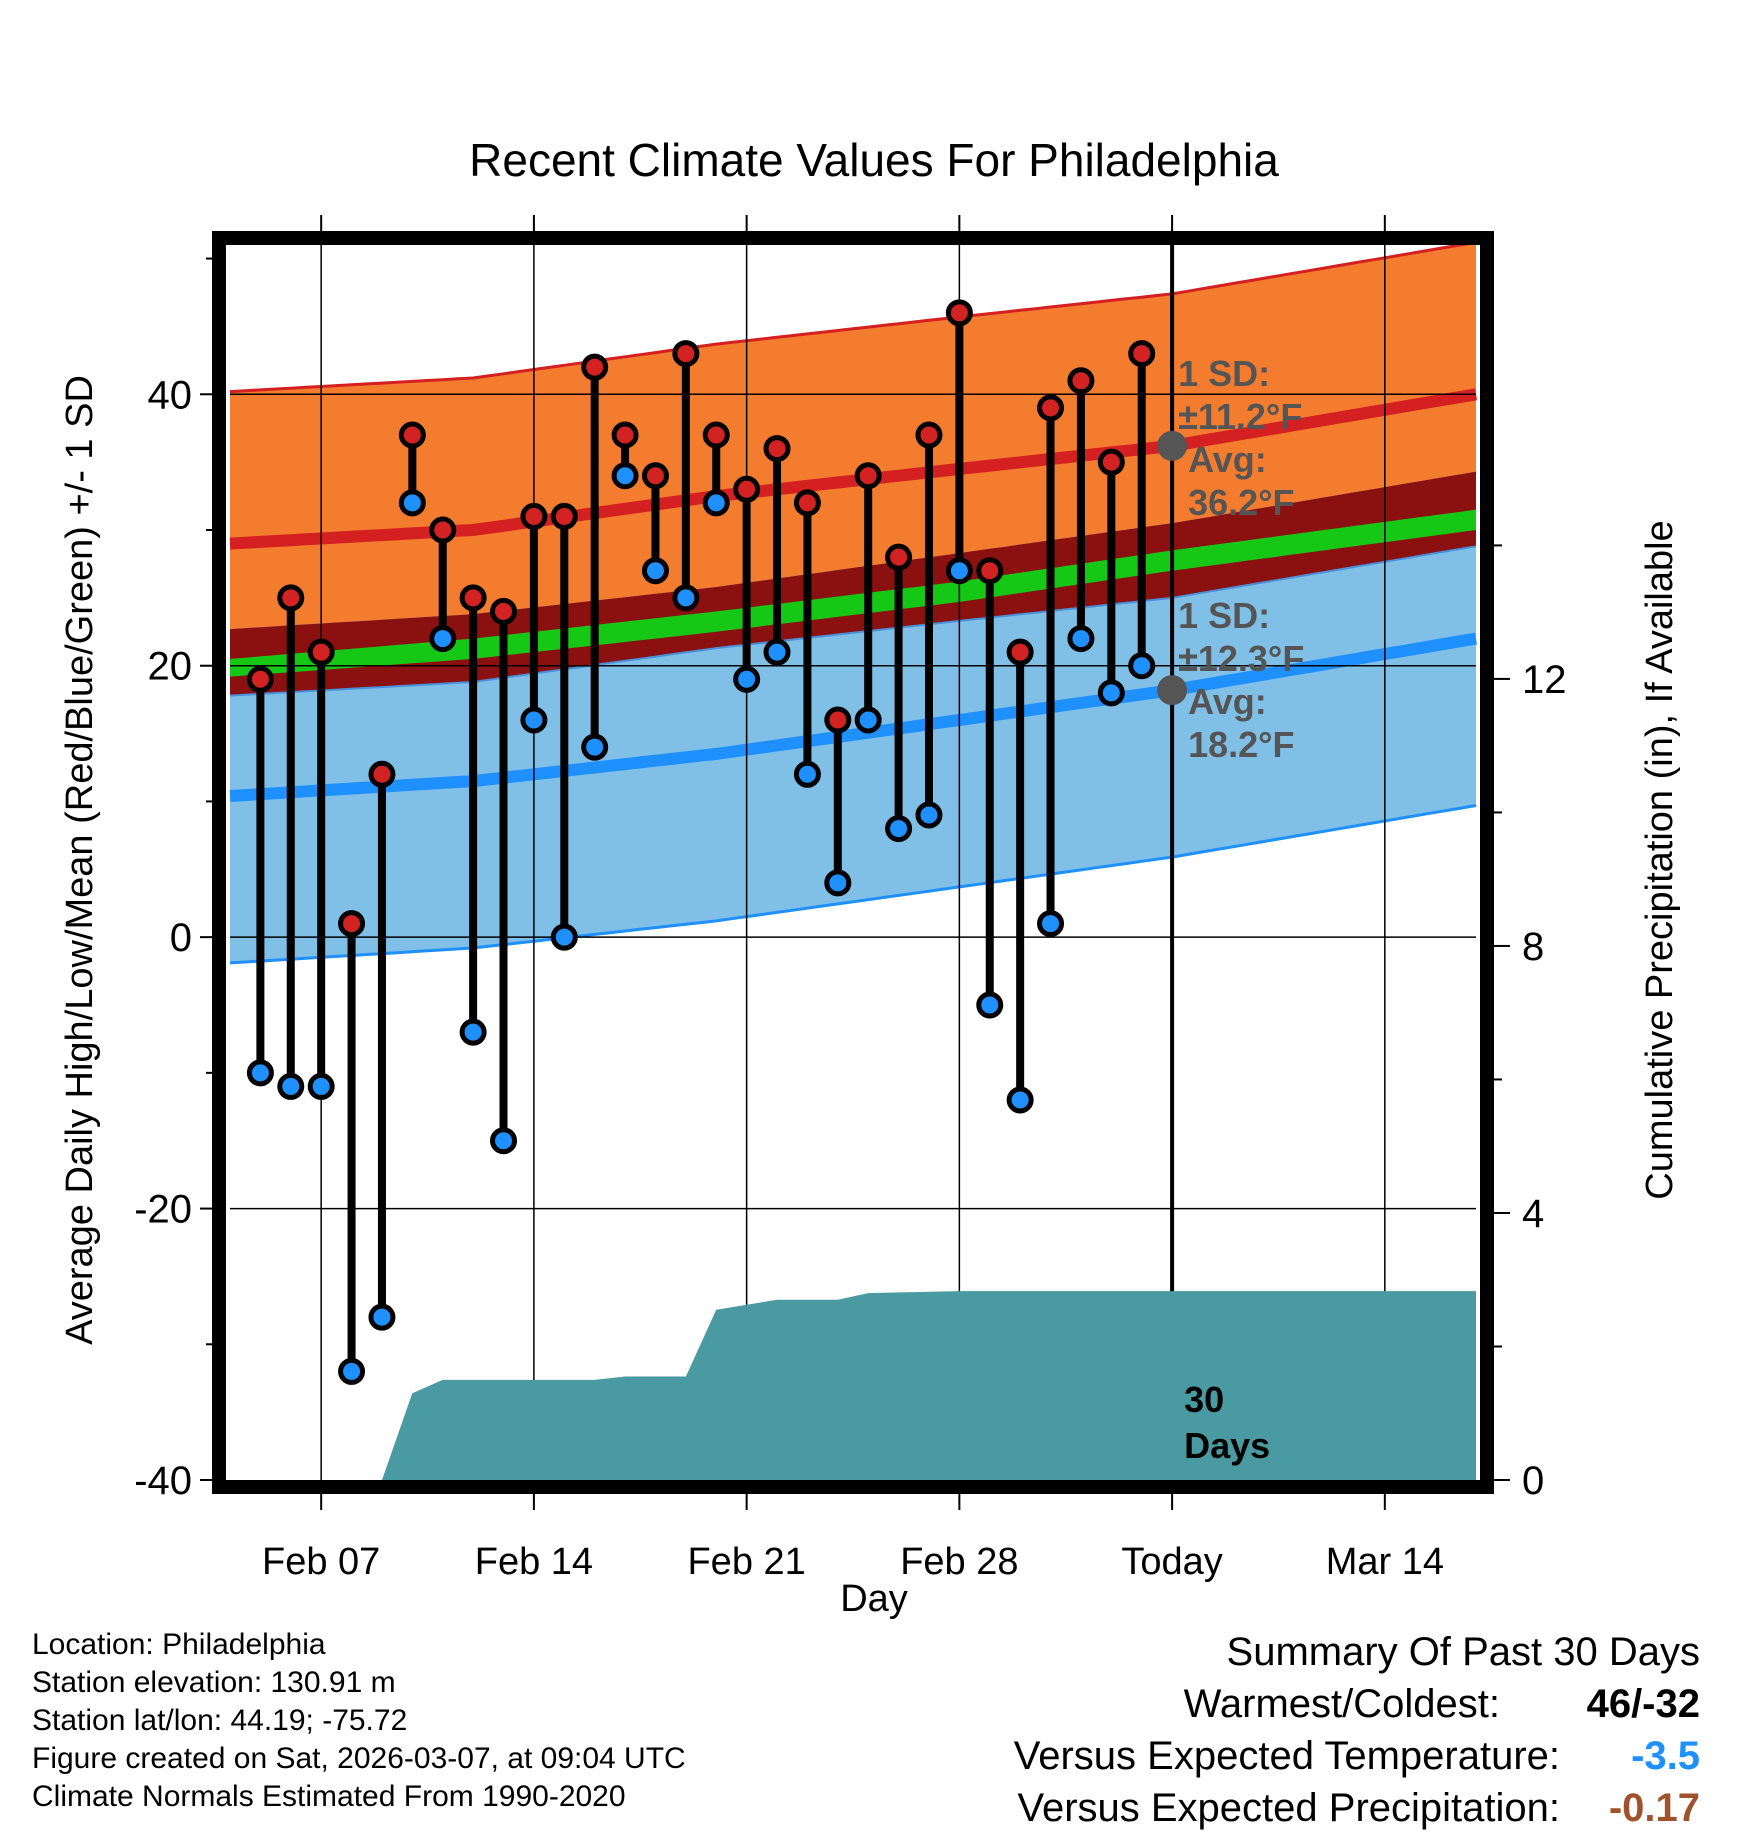 The height and width of the screenshot is (1834, 1748). I want to click on y-tick-label: -20, so click(163, 1210).